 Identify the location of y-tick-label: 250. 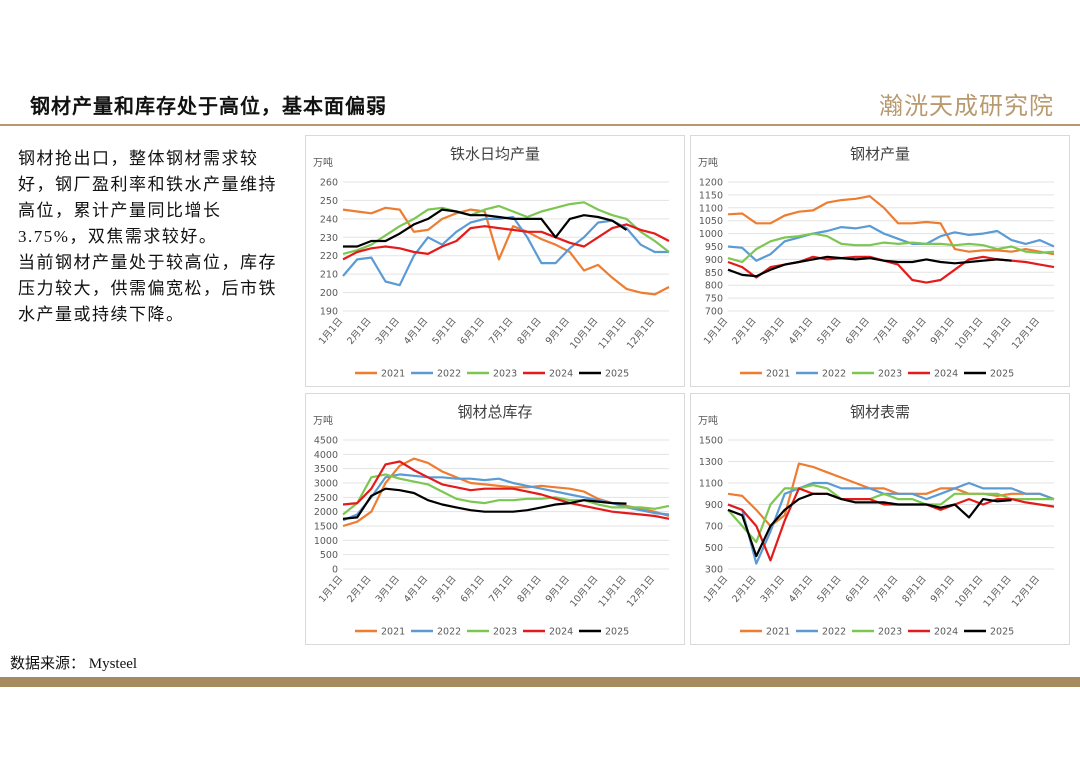
(329, 201).